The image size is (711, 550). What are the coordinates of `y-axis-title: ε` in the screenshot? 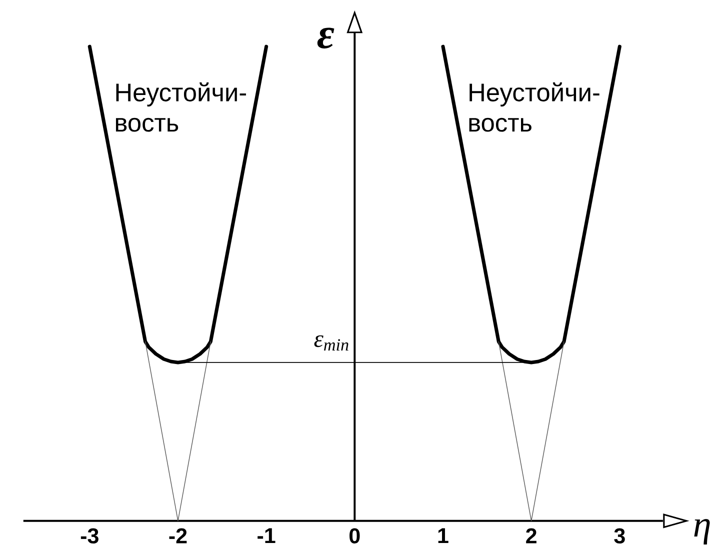 It's located at (325, 38).